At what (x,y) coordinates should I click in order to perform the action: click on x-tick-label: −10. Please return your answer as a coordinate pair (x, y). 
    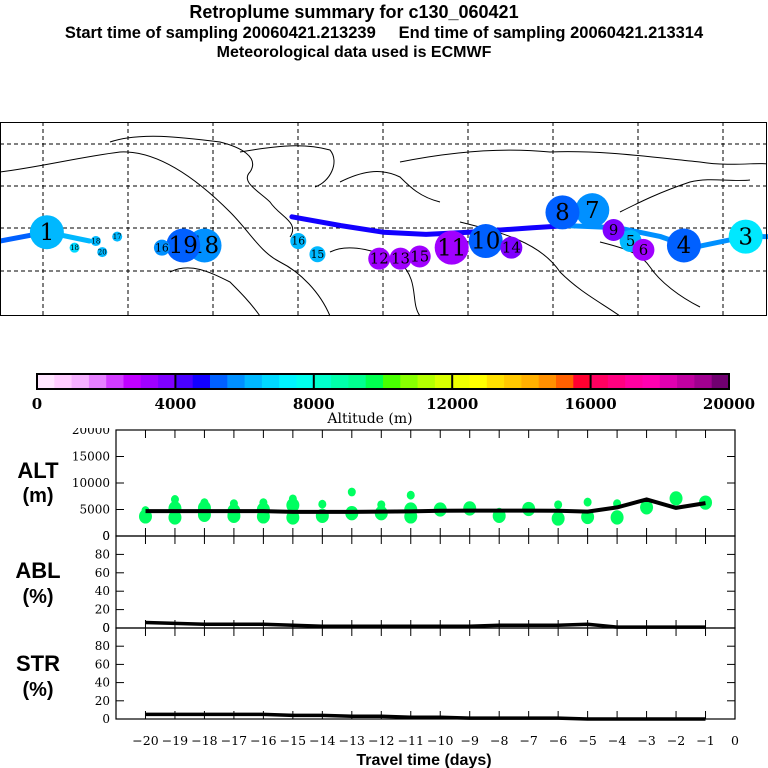
    Looking at the image, I should click on (440, 740).